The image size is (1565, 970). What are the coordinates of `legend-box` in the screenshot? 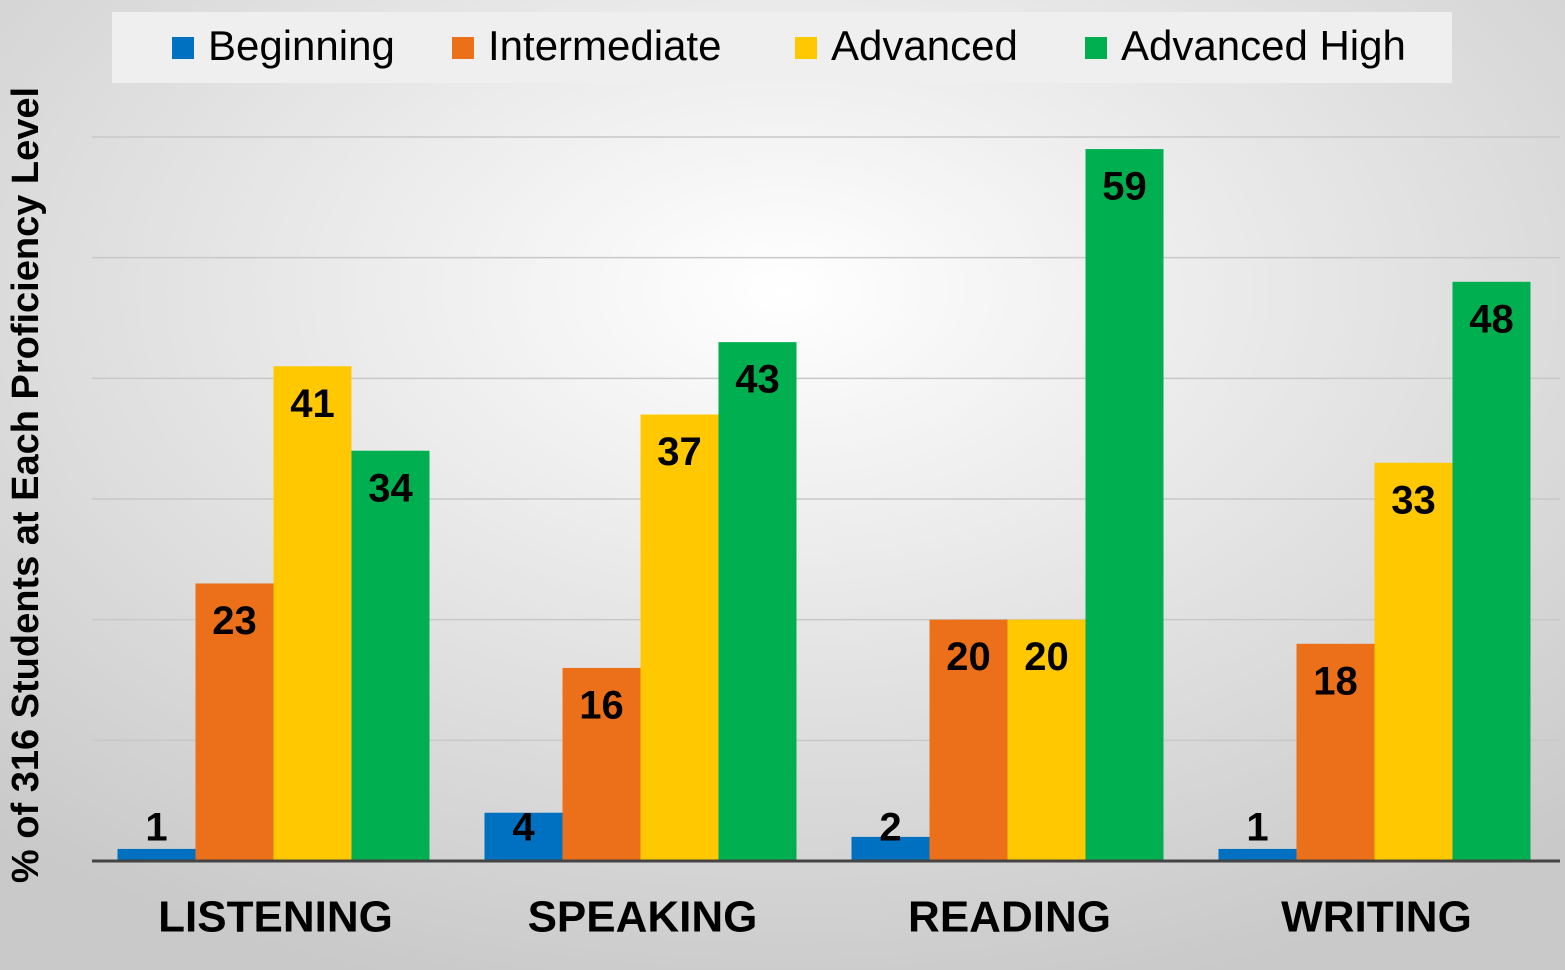 It's located at (782, 47).